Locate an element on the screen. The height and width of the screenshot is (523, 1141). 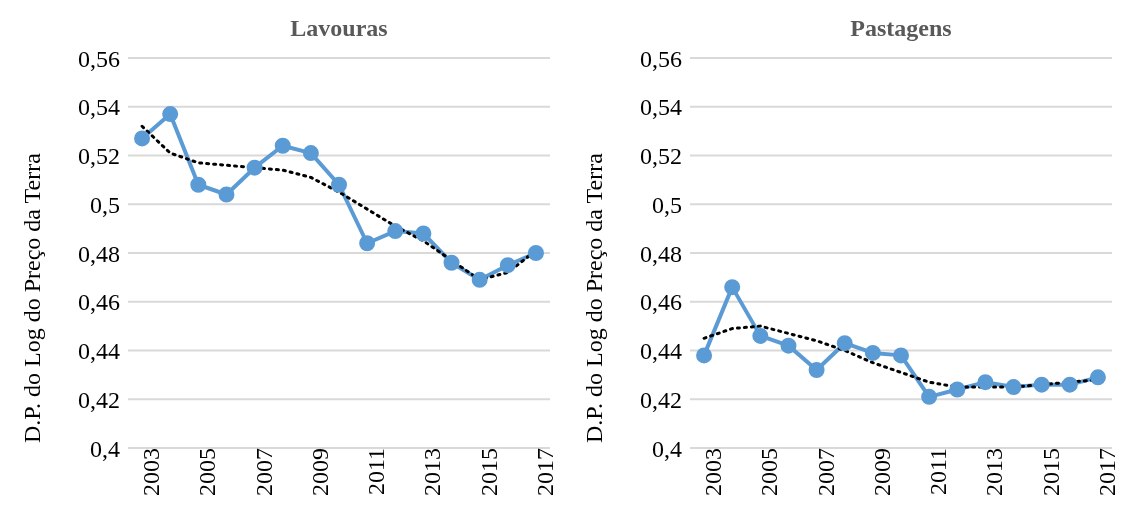
chart-title: Lavouras is located at coordinates (339, 28).